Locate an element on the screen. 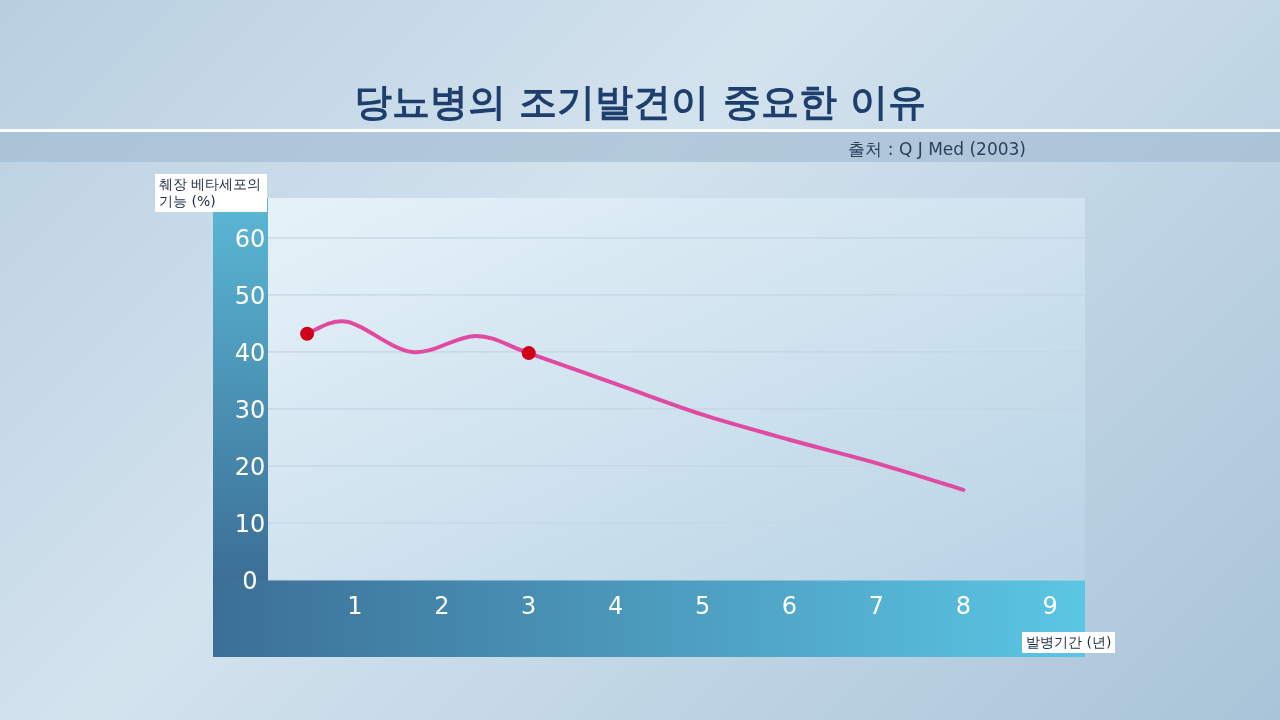 The image size is (1280, 720). ytick: 10 is located at coordinates (250, 524).